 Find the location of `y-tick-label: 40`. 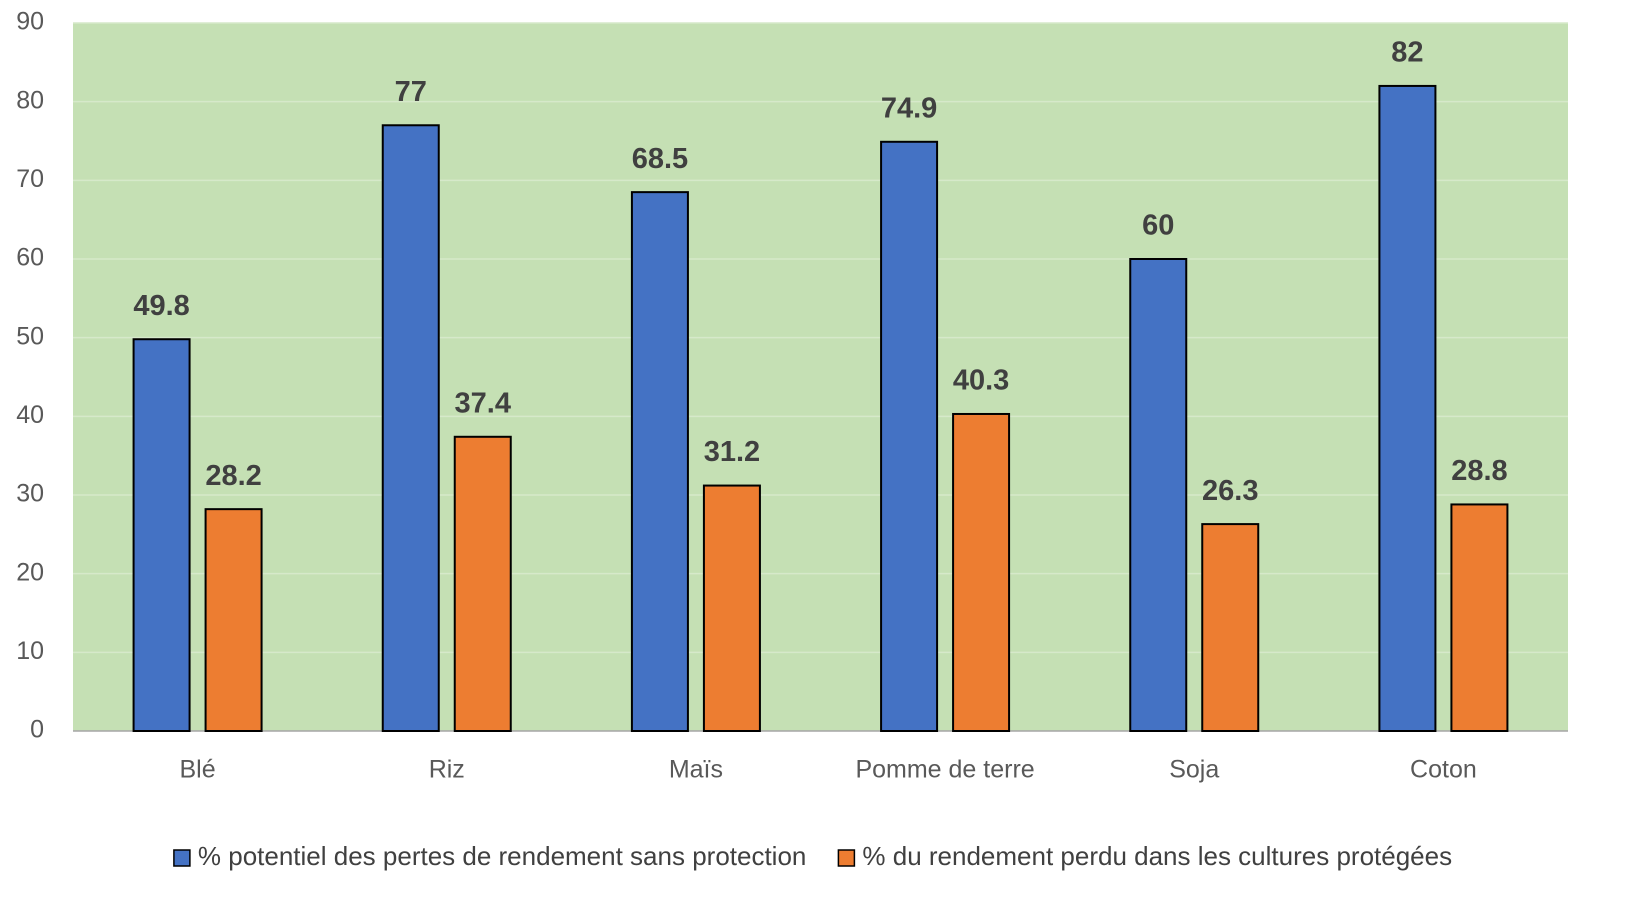

y-tick-label: 40 is located at coordinates (30, 415).